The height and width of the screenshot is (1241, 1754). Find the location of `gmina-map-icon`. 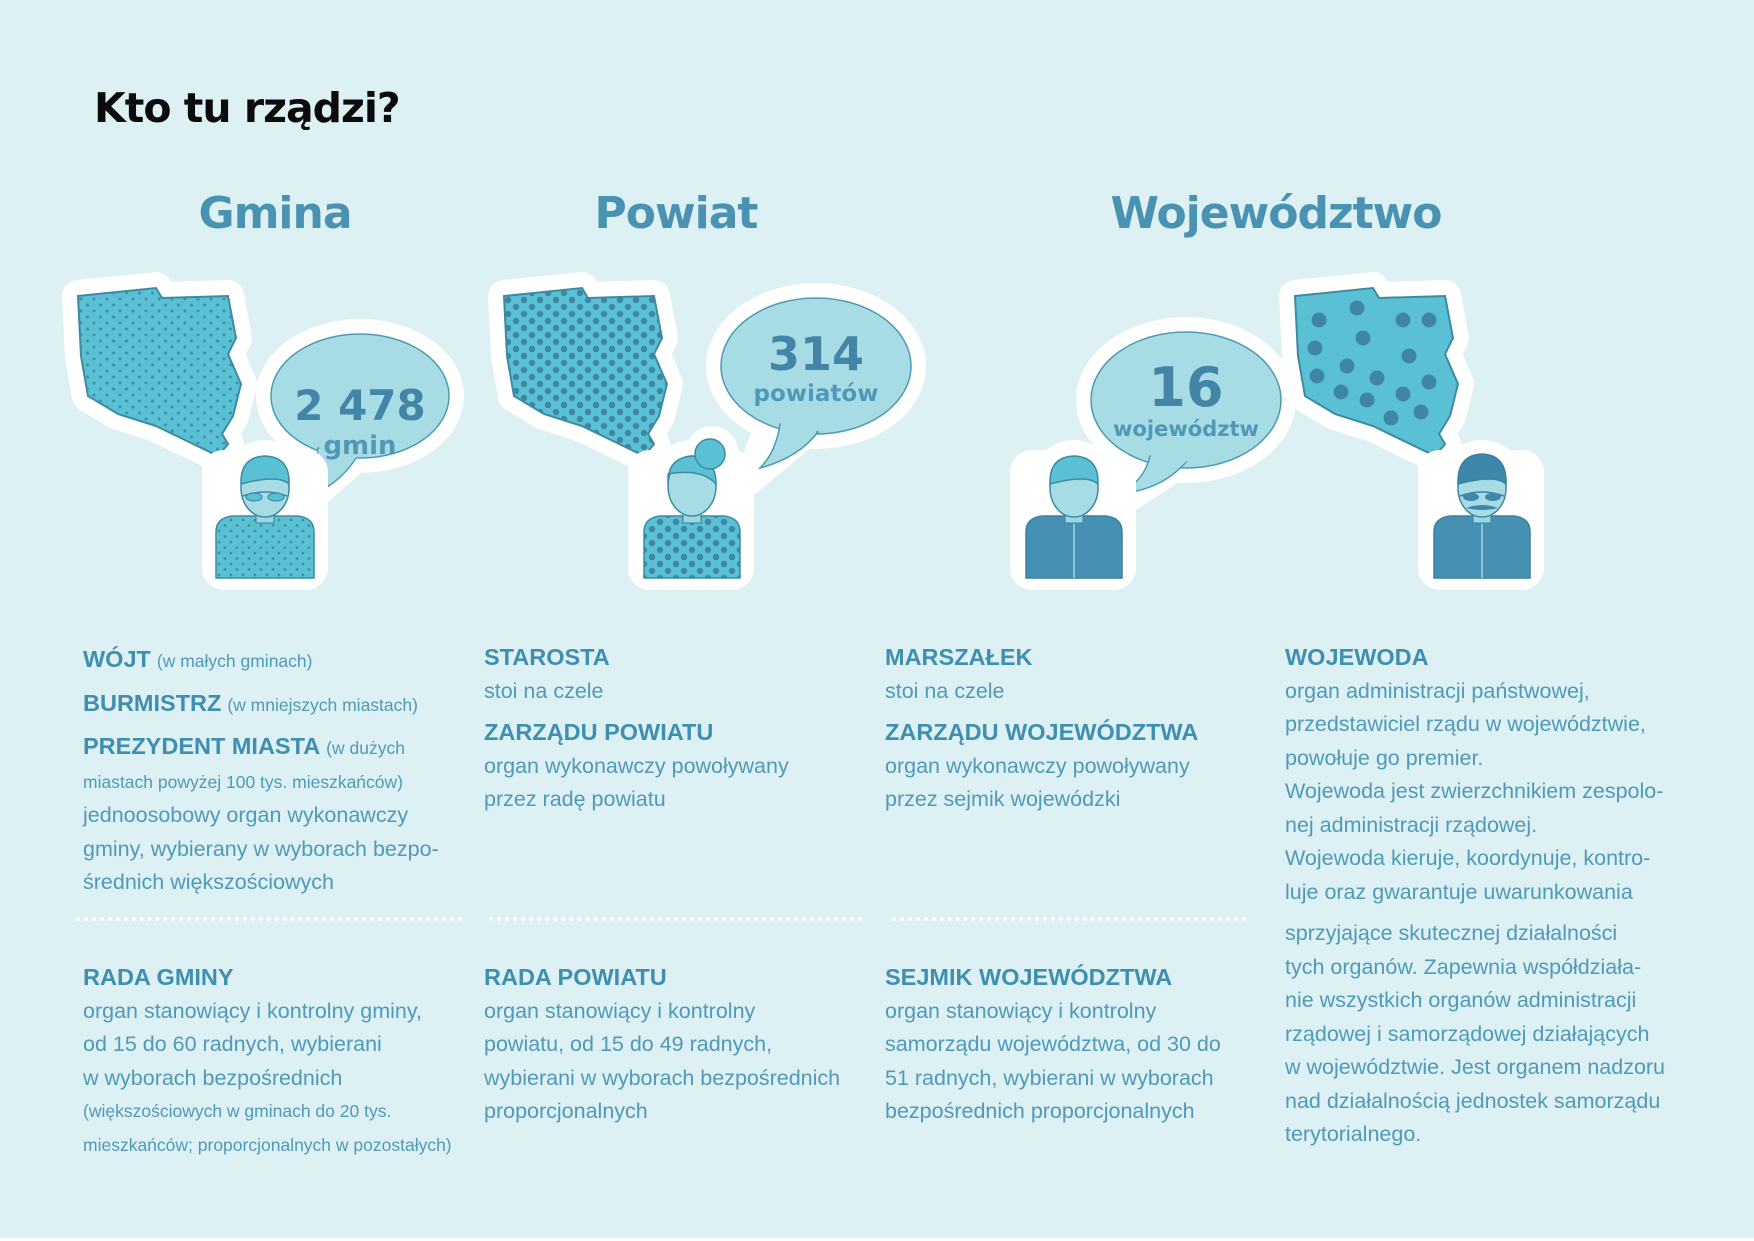

gmina-map-icon is located at coordinates (159, 372).